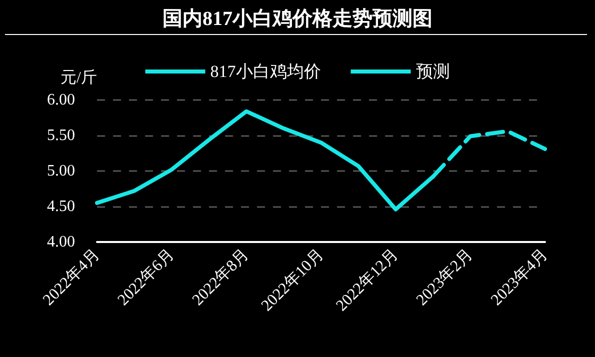  What do you see at coordinates (297, 19) in the screenshot?
I see `chart-title: 国内817小白鸡价格走势预测图` at bounding box center [297, 19].